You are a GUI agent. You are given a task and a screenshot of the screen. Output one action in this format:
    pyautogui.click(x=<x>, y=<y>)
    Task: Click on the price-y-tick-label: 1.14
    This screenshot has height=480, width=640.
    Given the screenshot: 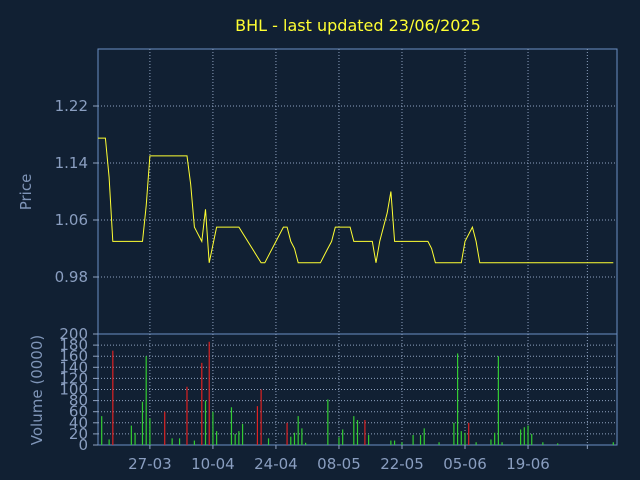 What is the action you would take?
    pyautogui.click(x=71, y=163)
    